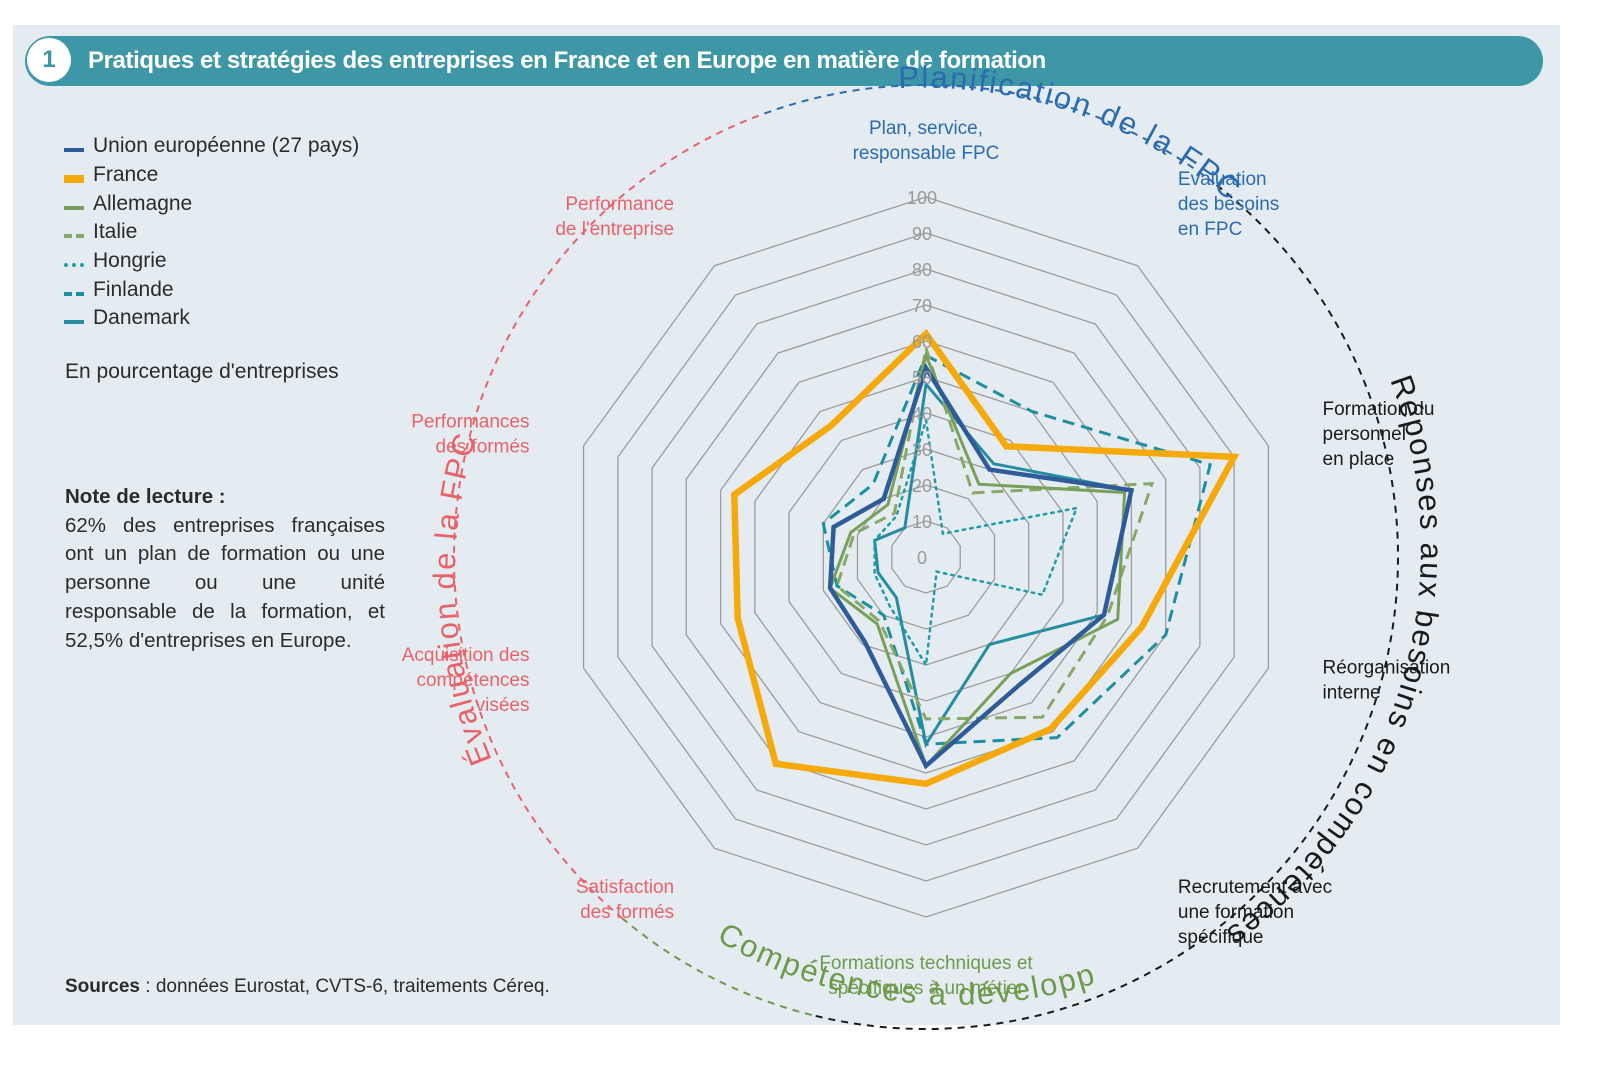  What do you see at coordinates (1255, 887) in the screenshot?
I see `axis-label-line: Recrutement avec` at bounding box center [1255, 887].